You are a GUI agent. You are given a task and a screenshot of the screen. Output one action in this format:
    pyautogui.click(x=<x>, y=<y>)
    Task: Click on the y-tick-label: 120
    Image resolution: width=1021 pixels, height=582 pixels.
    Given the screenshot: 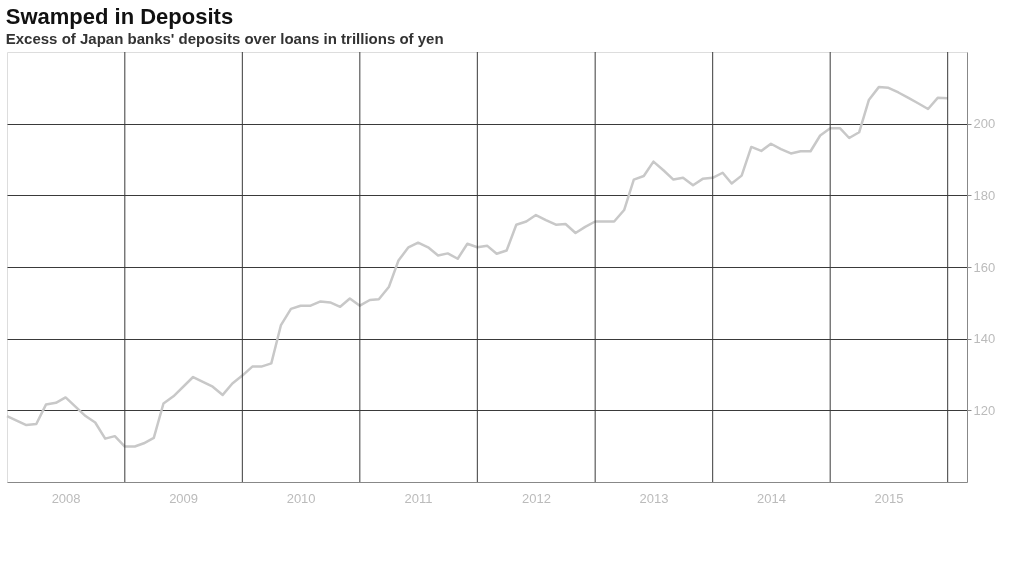 What is the action you would take?
    pyautogui.click(x=984, y=410)
    